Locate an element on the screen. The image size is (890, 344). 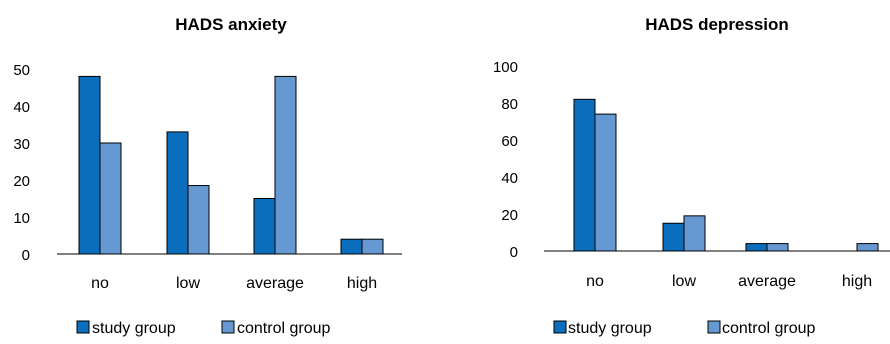
chart-anxiety-xtick: low is located at coordinates (188, 283).